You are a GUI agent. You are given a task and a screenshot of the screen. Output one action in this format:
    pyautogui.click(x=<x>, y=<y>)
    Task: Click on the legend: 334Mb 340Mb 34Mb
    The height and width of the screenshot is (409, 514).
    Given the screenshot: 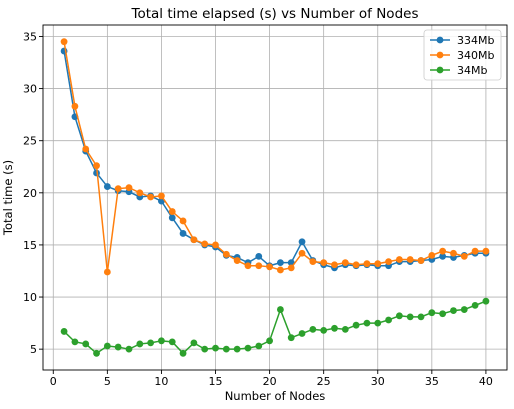 What is the action you would take?
    pyautogui.click(x=462, y=55)
    